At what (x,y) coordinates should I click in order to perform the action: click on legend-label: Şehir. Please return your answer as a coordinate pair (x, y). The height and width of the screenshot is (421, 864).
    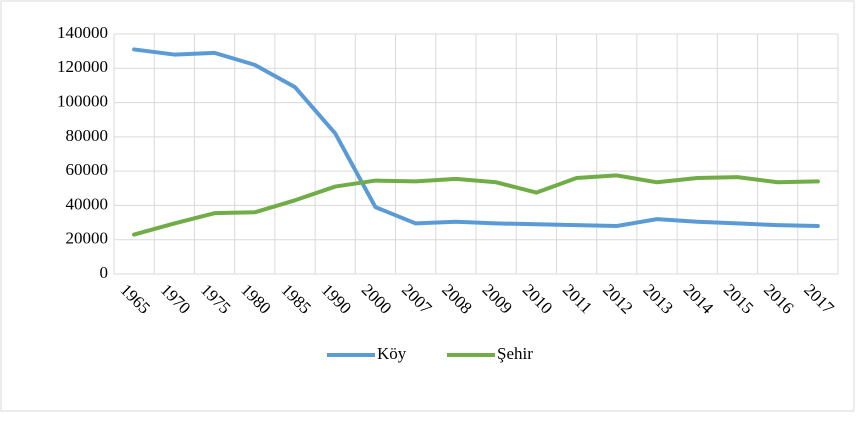
    Looking at the image, I should click on (515, 353).